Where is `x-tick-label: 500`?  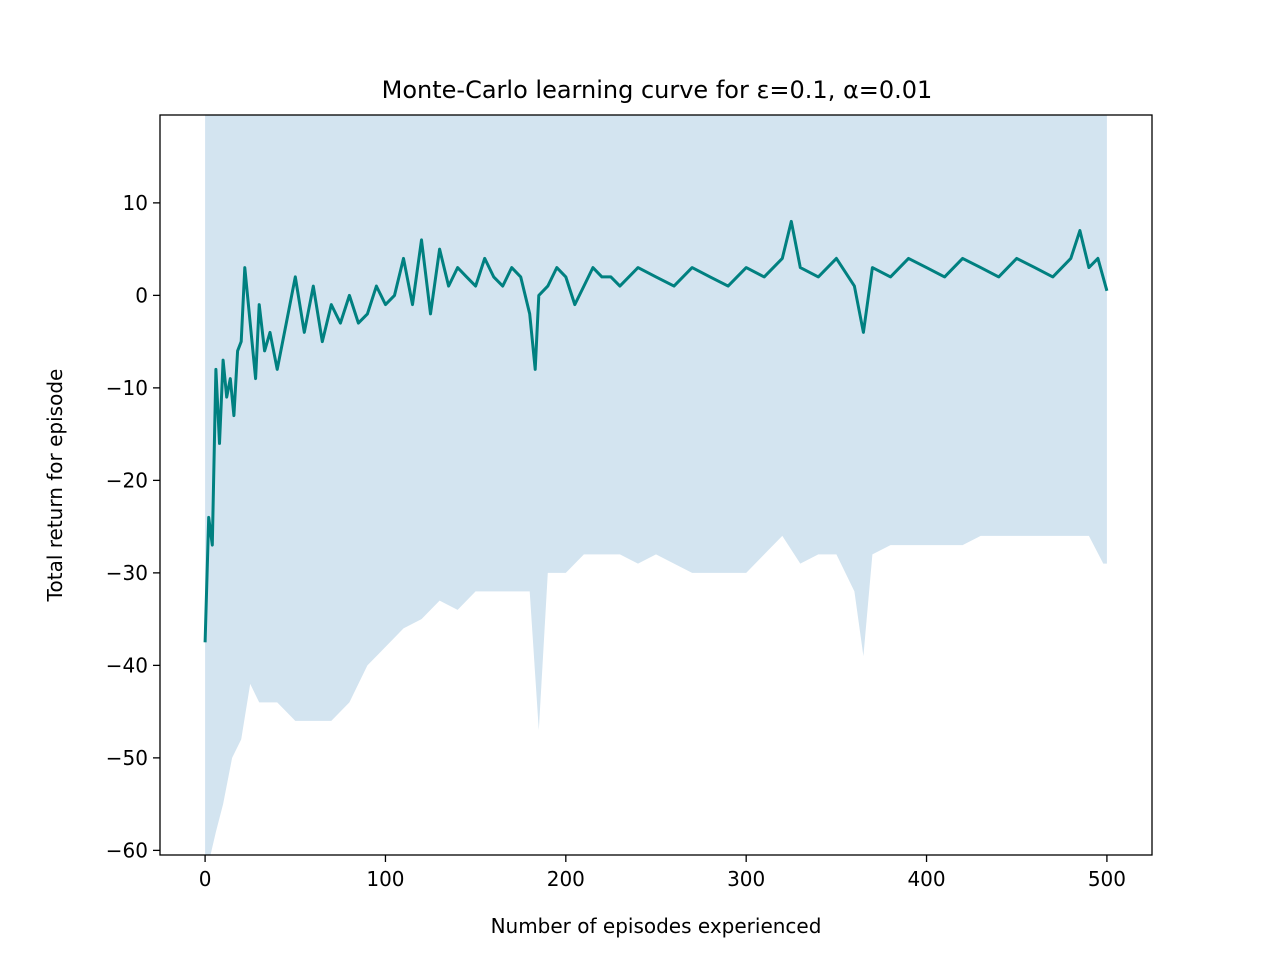
x-tick-label: 500 is located at coordinates (1107, 879).